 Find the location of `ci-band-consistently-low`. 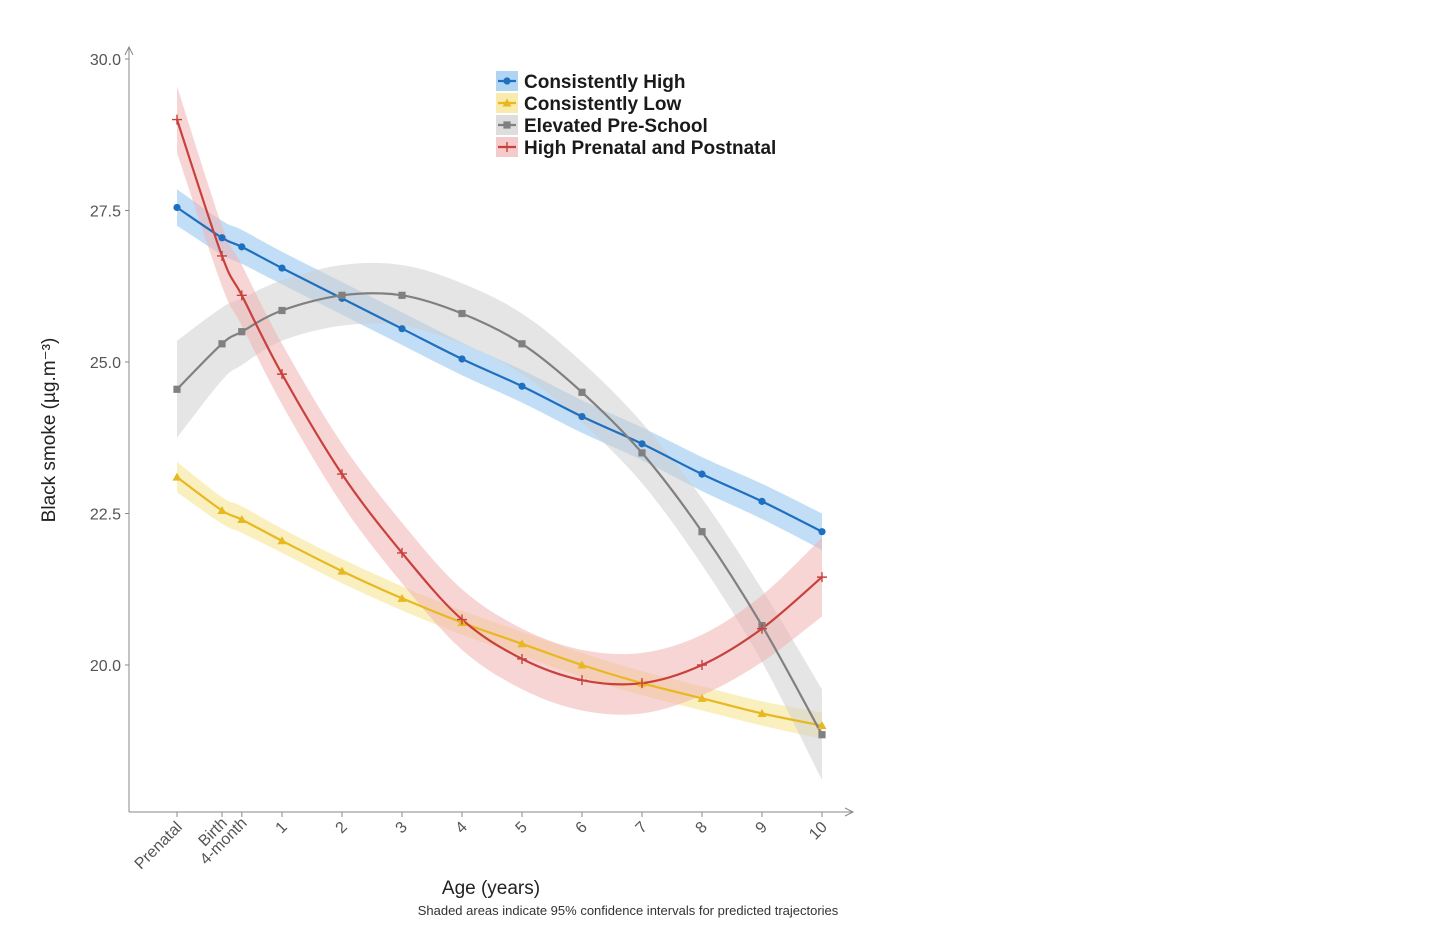

ci-band-consistently-low is located at coordinates (499, 600).